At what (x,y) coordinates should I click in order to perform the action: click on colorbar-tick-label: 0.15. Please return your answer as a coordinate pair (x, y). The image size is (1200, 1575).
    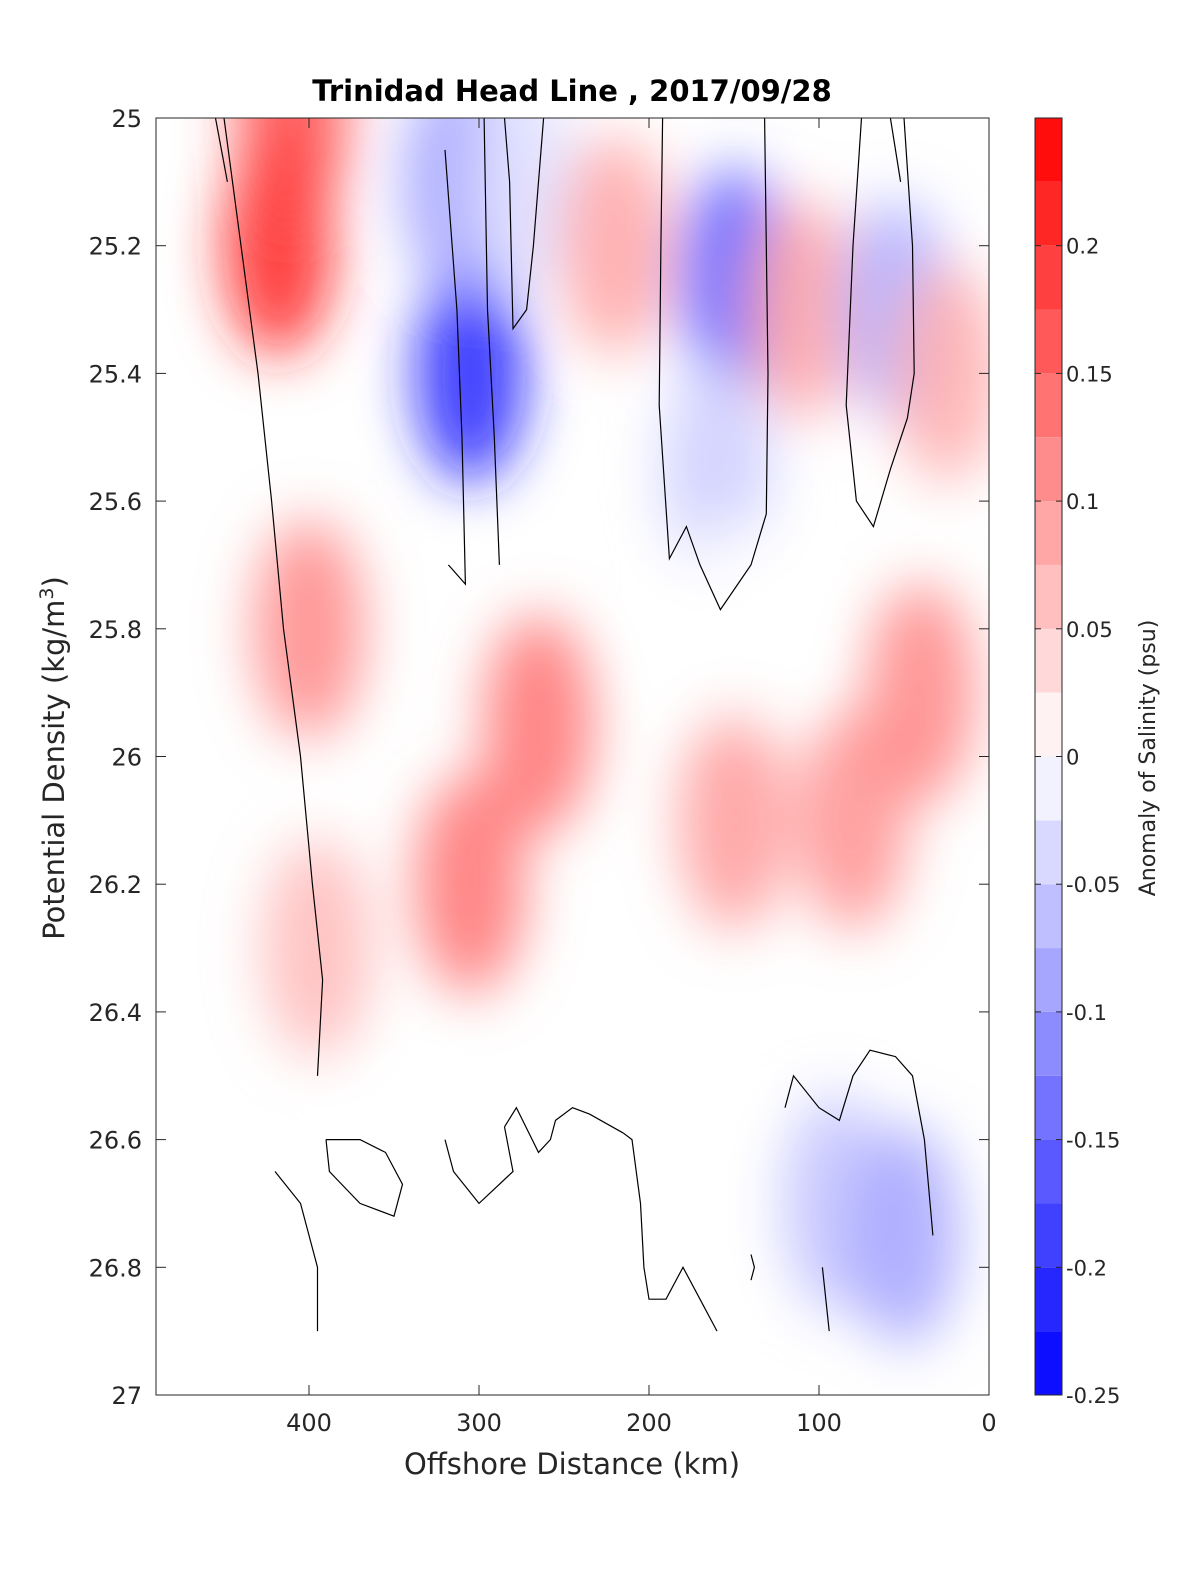
    Looking at the image, I should click on (1089, 374).